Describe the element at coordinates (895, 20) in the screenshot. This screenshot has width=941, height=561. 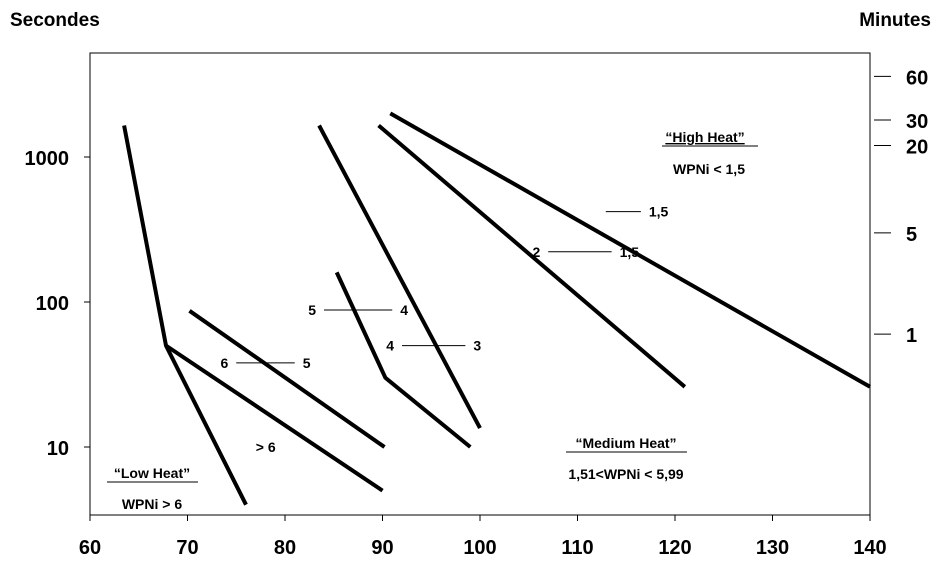
I see `right-axis-label: Minutes` at that location.